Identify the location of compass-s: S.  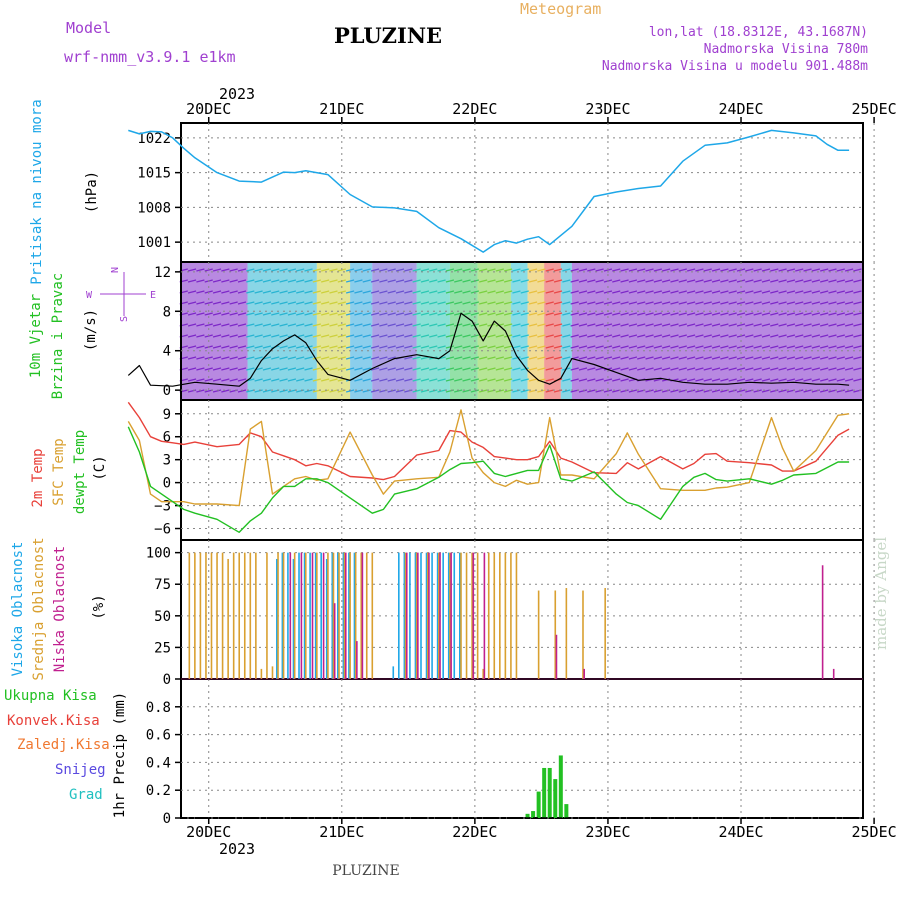
(124, 319).